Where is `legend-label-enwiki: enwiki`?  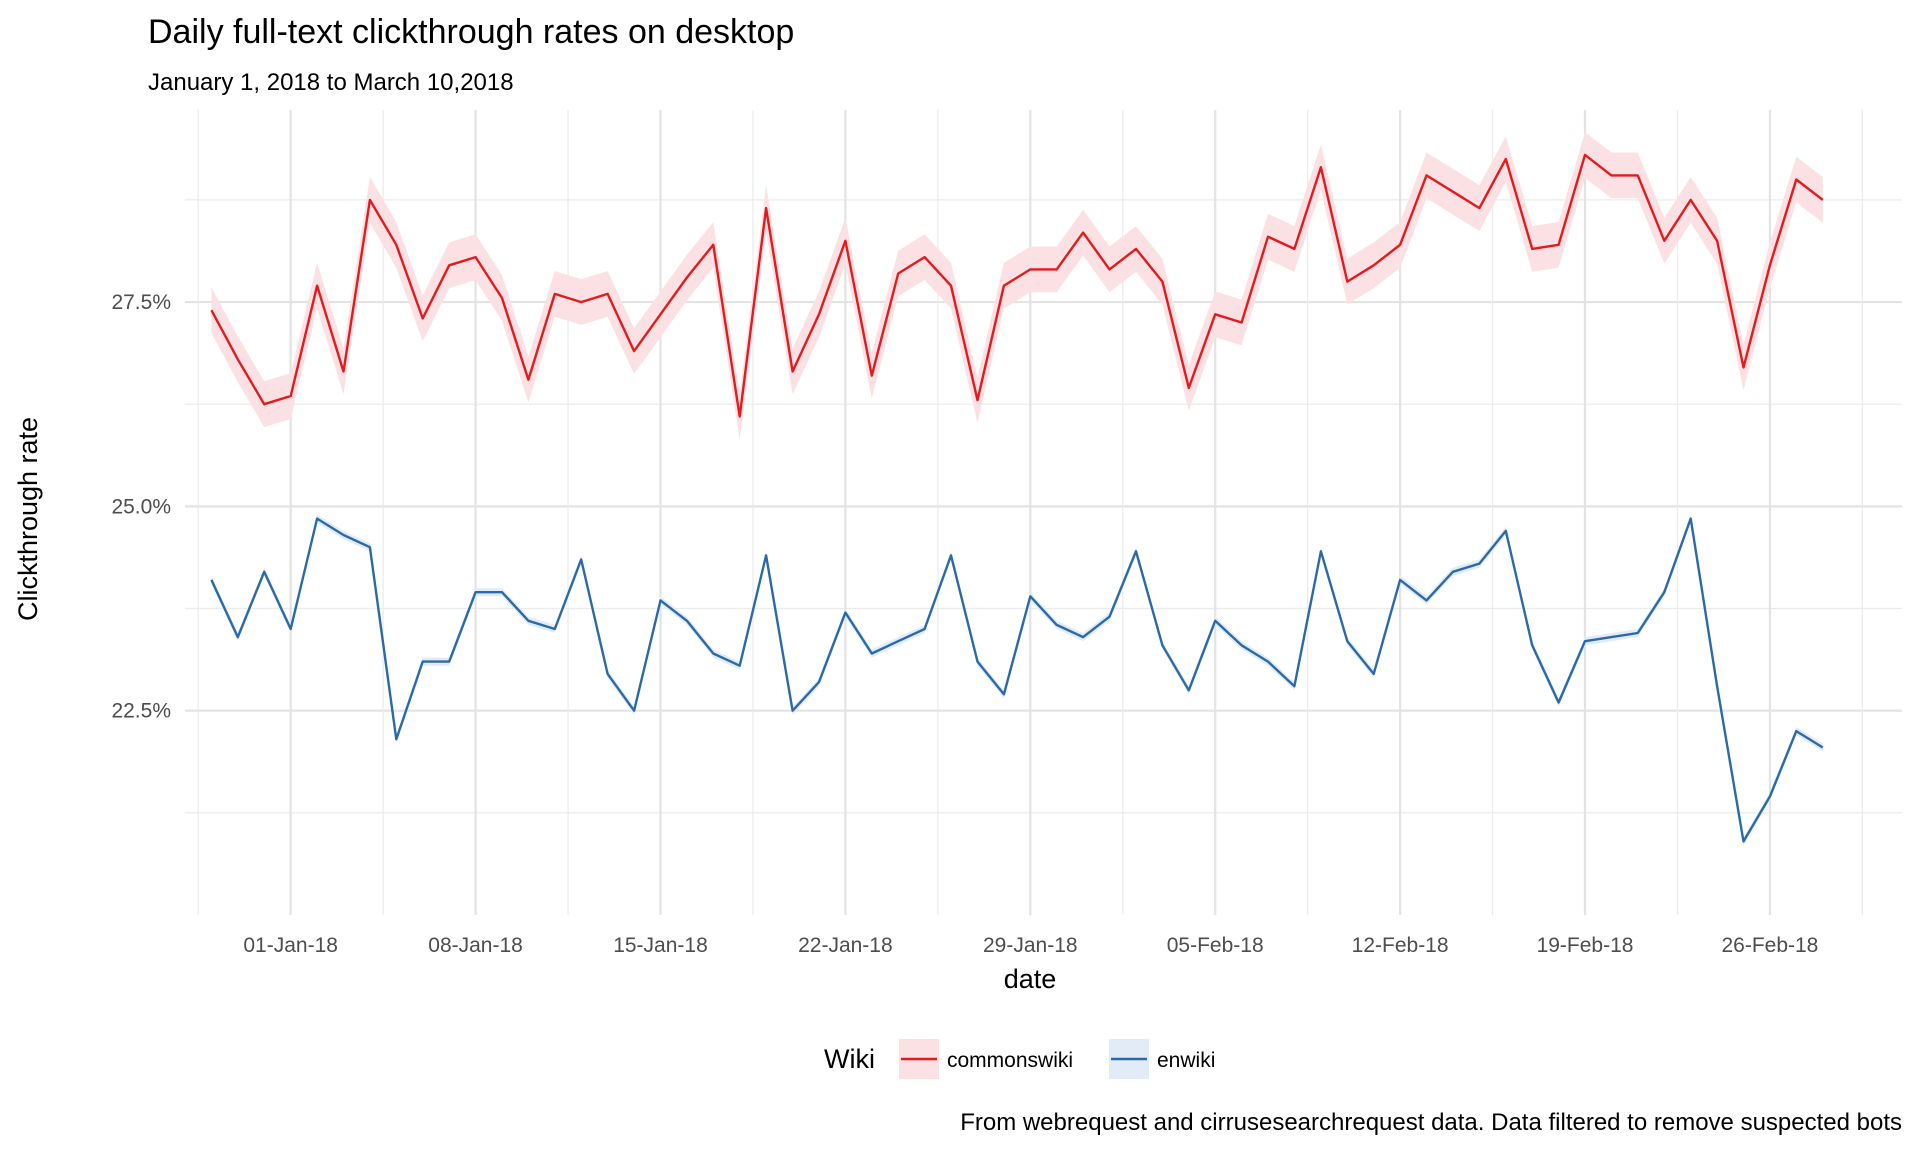 legend-label-enwiki: enwiki is located at coordinates (1186, 1060).